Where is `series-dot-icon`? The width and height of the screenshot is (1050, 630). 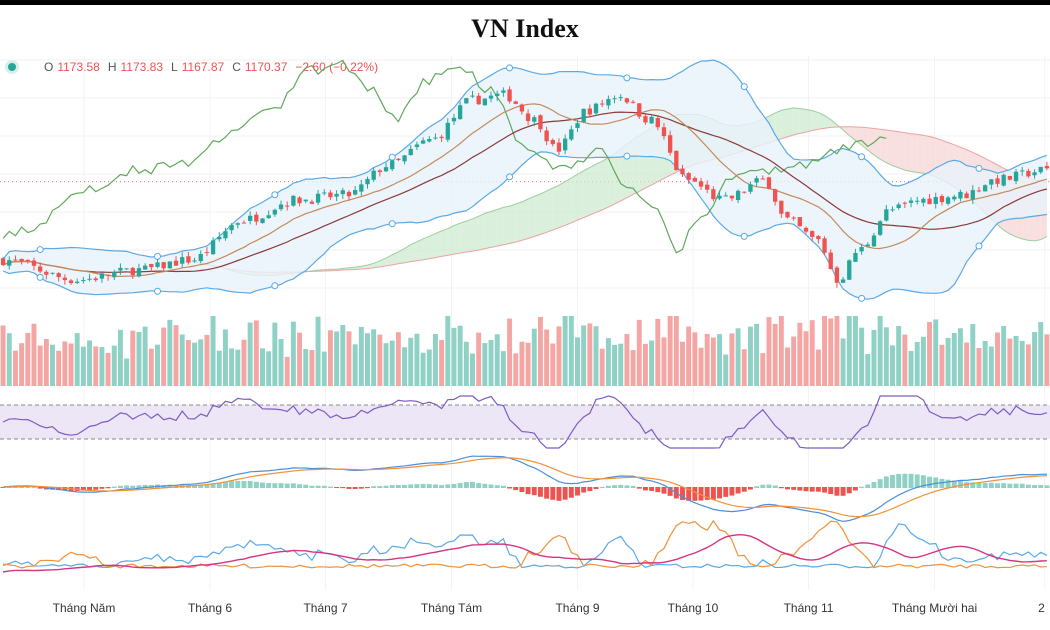
series-dot-icon is located at coordinates (12, 67).